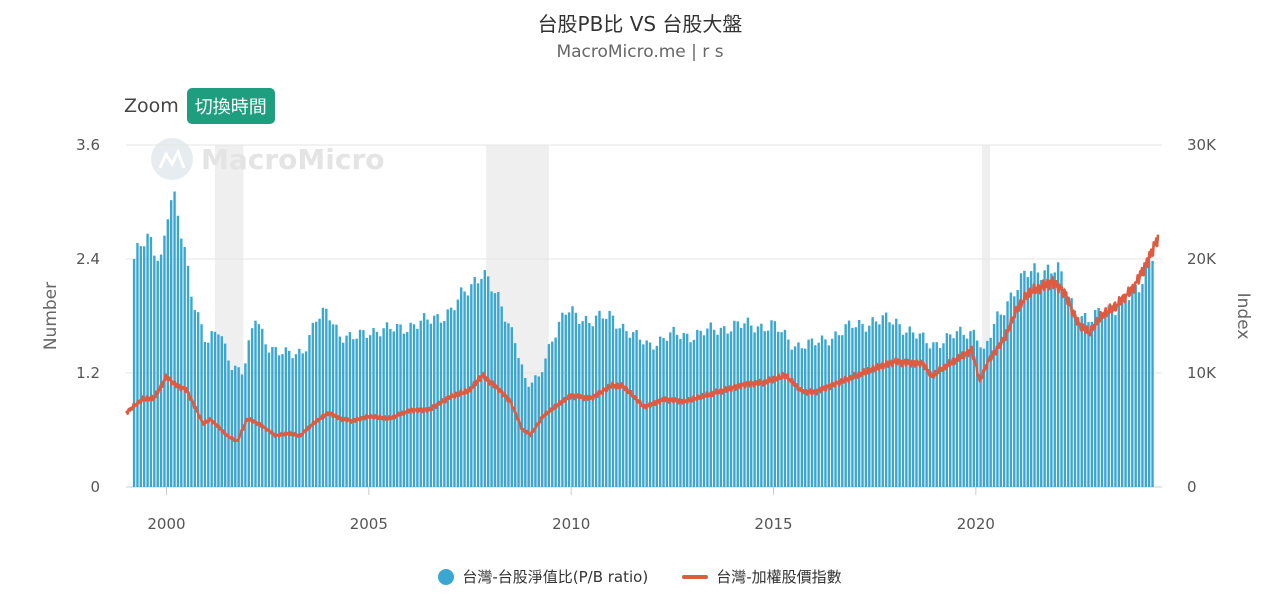 The height and width of the screenshot is (597, 1280). What do you see at coordinates (1202, 373) in the screenshot?
I see `right-axis-tick: 10K` at bounding box center [1202, 373].